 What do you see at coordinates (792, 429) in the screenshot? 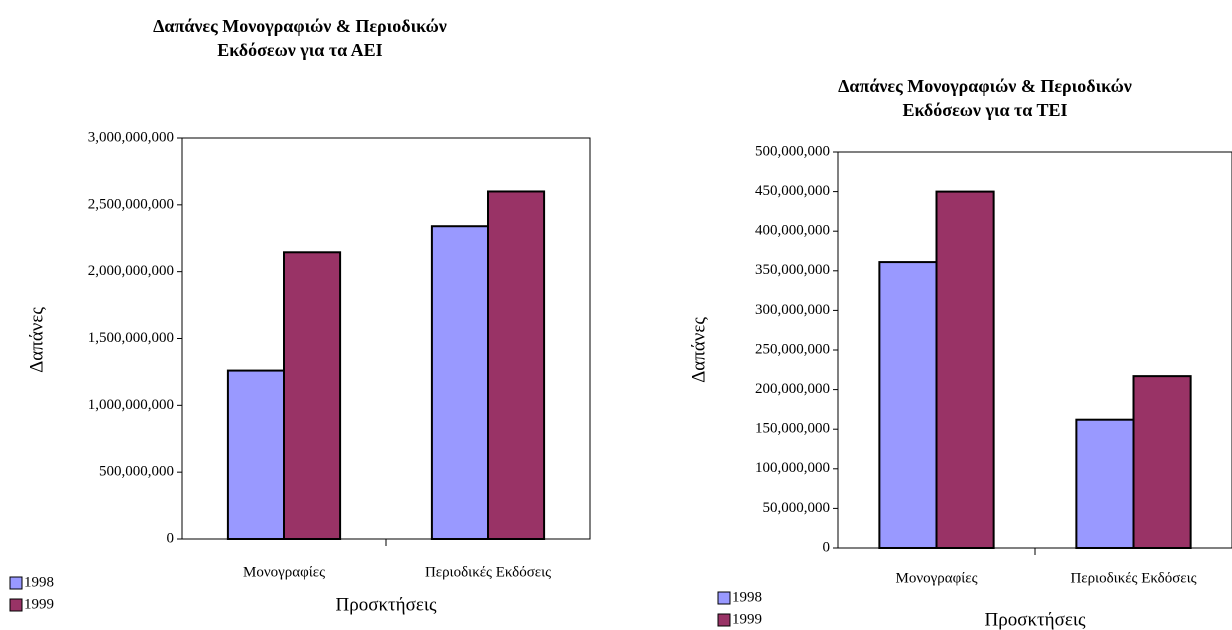
I see `y-tick-label: 150,000,000` at bounding box center [792, 429].